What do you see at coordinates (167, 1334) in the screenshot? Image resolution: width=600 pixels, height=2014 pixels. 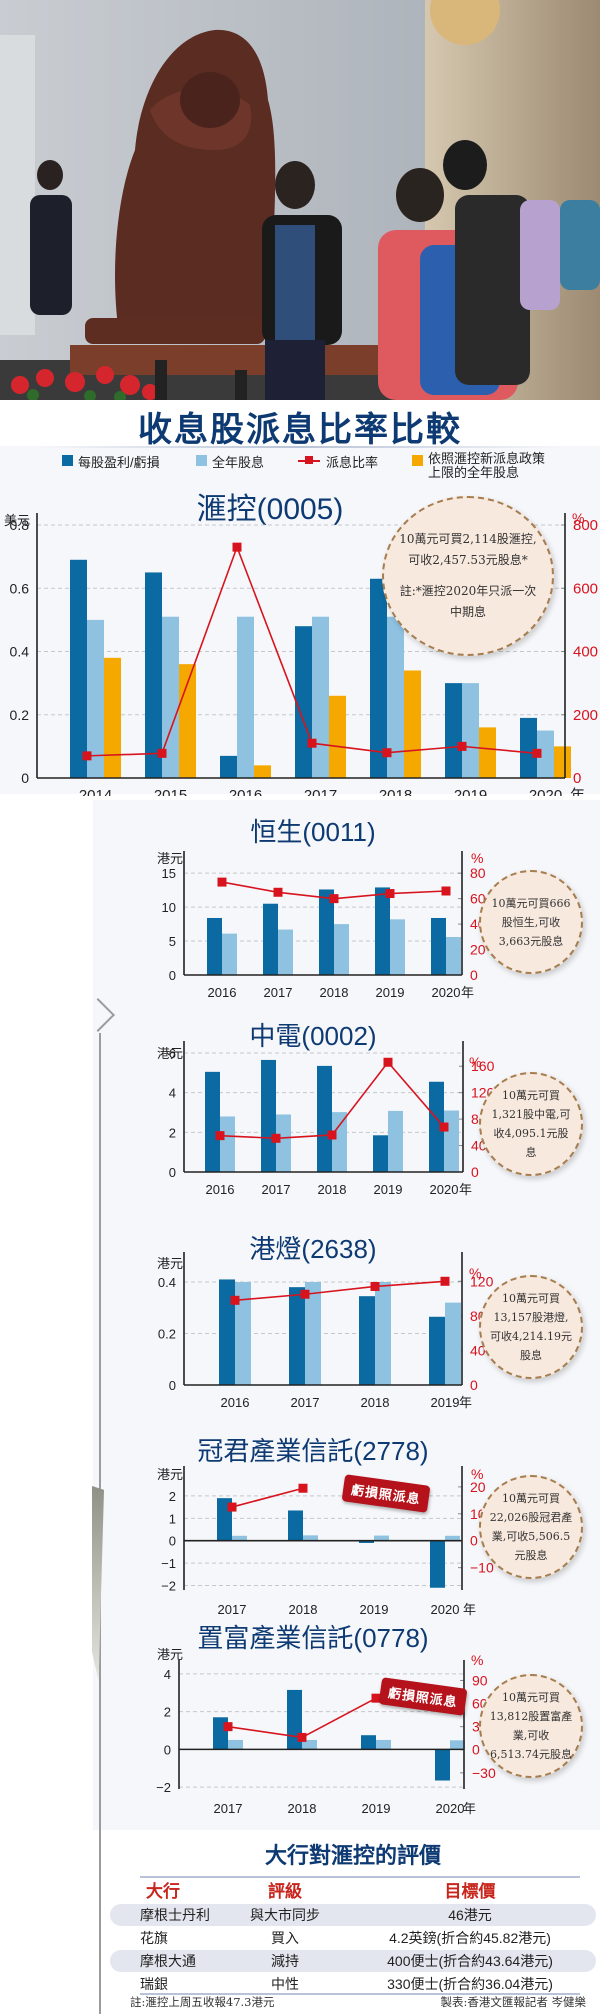 I see `y-tick-label: 0.2` at bounding box center [167, 1334].